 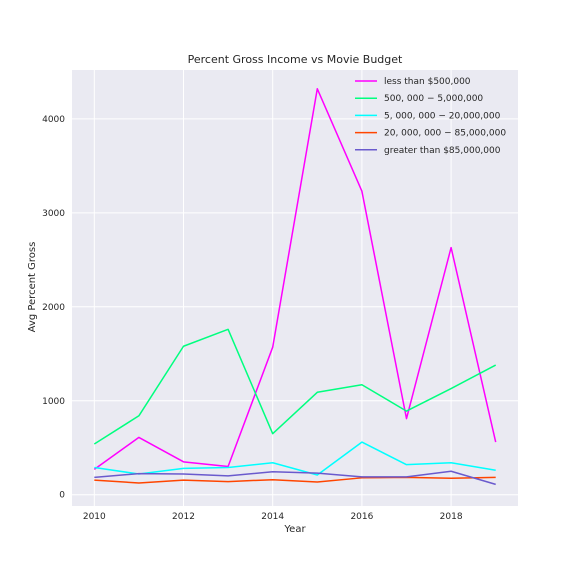 I want to click on x-tick-label: 2010, so click(x=94, y=517).